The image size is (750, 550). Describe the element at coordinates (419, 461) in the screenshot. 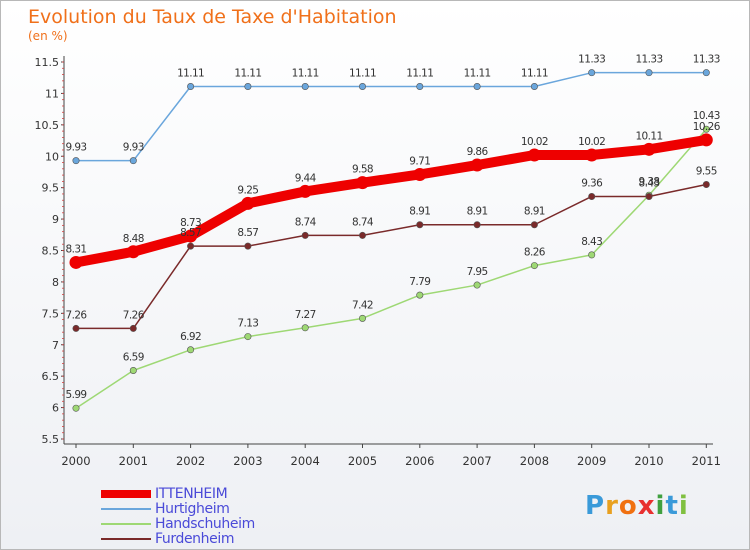

I see `x-tick-label: 2006` at that location.